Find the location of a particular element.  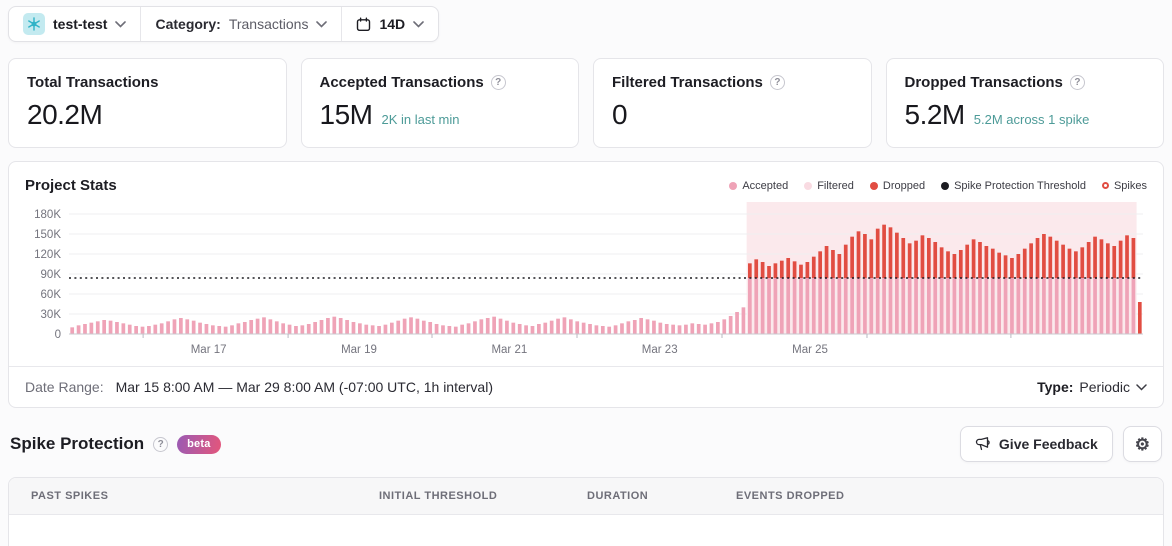

gear-icon: ⚙ is located at coordinates (1142, 444).